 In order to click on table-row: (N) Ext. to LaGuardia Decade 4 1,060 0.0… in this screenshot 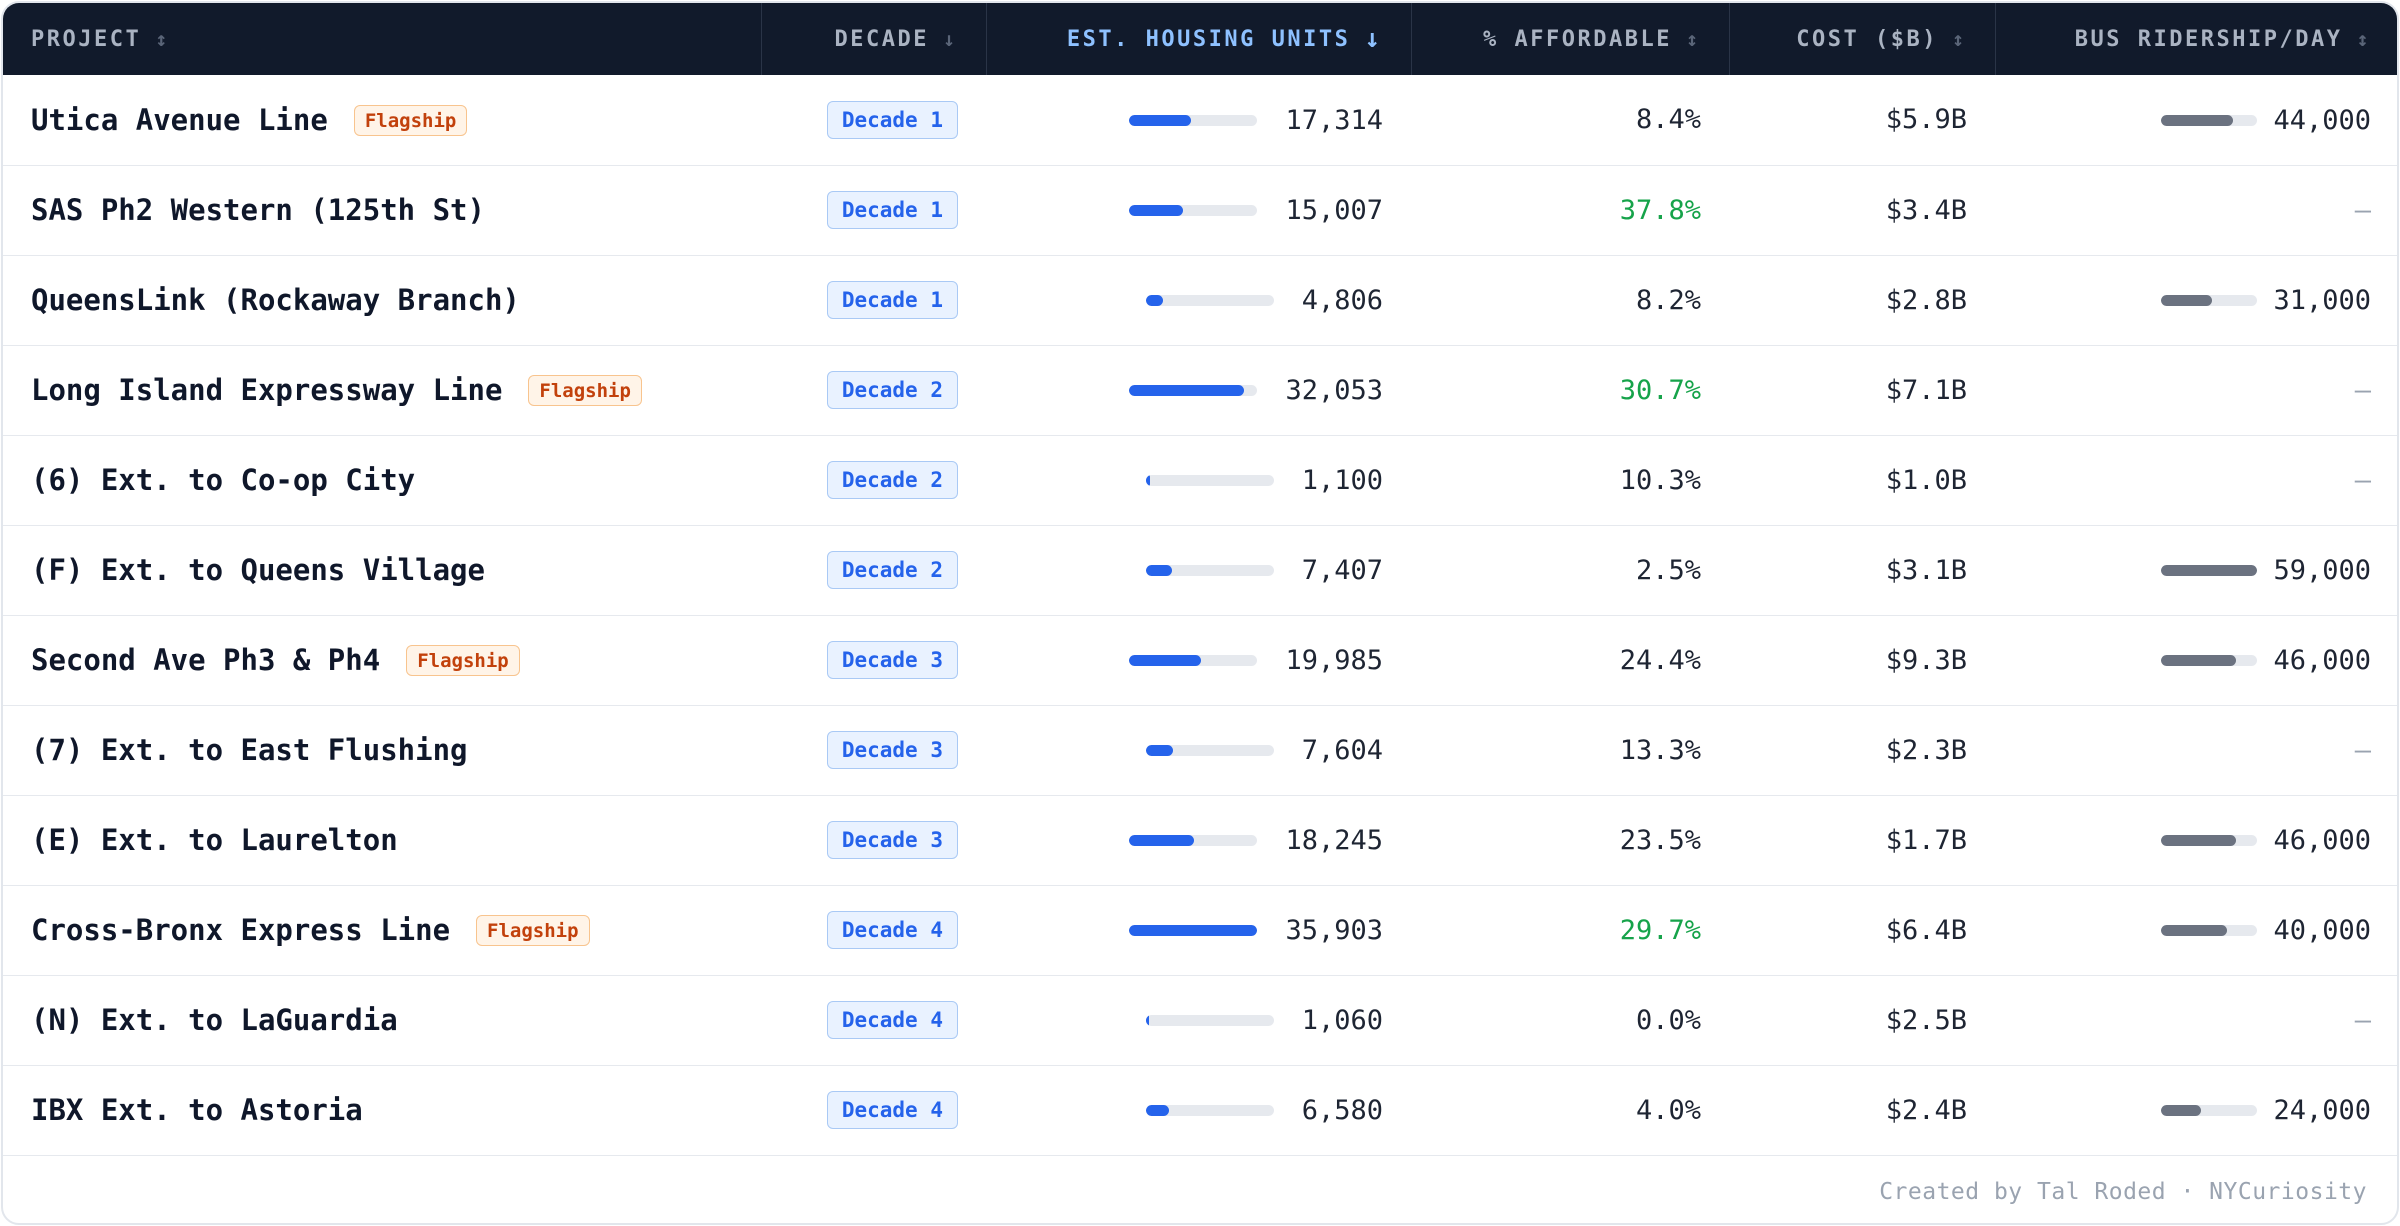, I will do `click(1200, 1020)`.